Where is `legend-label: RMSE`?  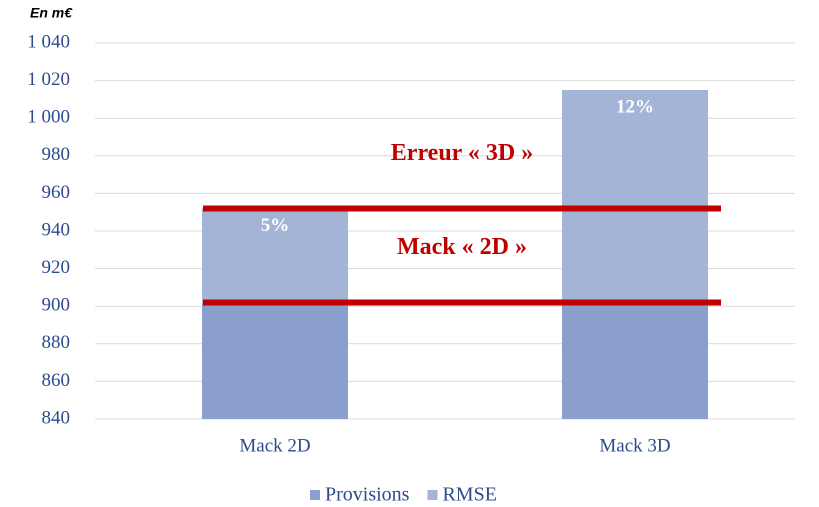
legend-label: RMSE is located at coordinates (469, 495).